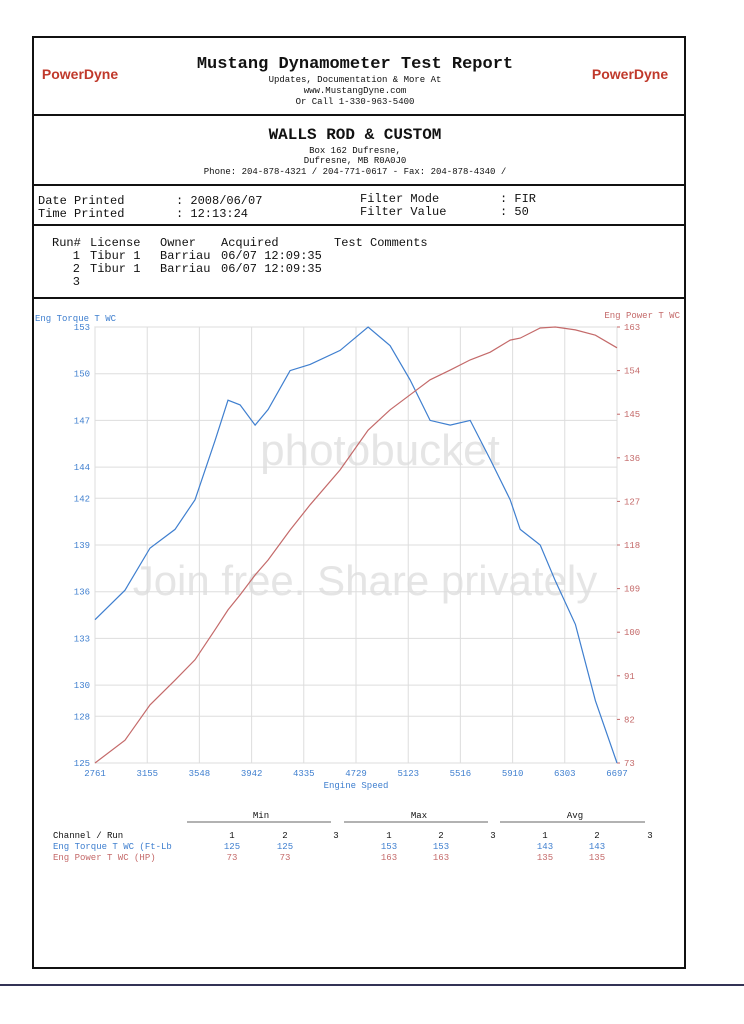 The height and width of the screenshot is (1024, 744). Describe the element at coordinates (66, 243) in the screenshot. I see `runs-header: Run#` at that location.